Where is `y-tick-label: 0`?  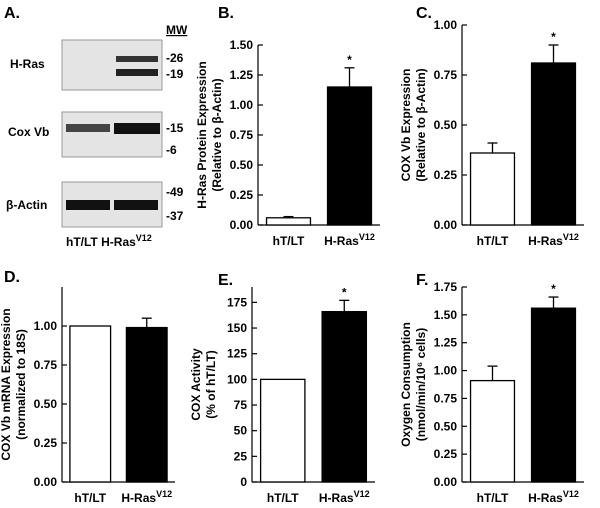
y-tick-label: 0 is located at coordinates (243, 482).